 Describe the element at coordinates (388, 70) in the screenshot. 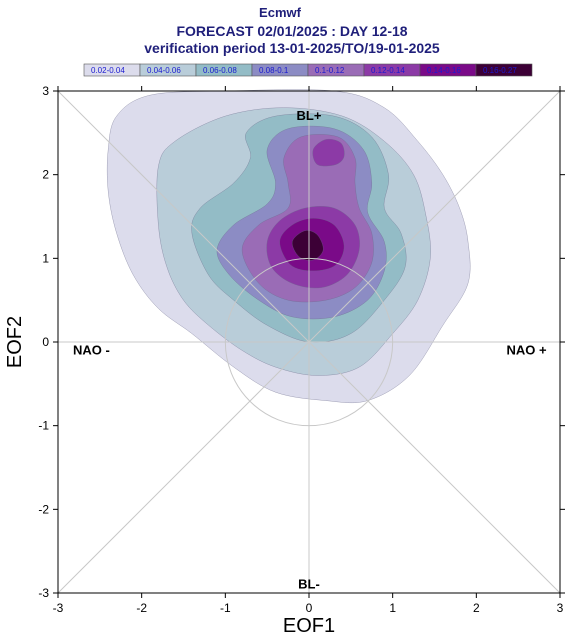

I see `legend-label: 0.12-0.14` at that location.